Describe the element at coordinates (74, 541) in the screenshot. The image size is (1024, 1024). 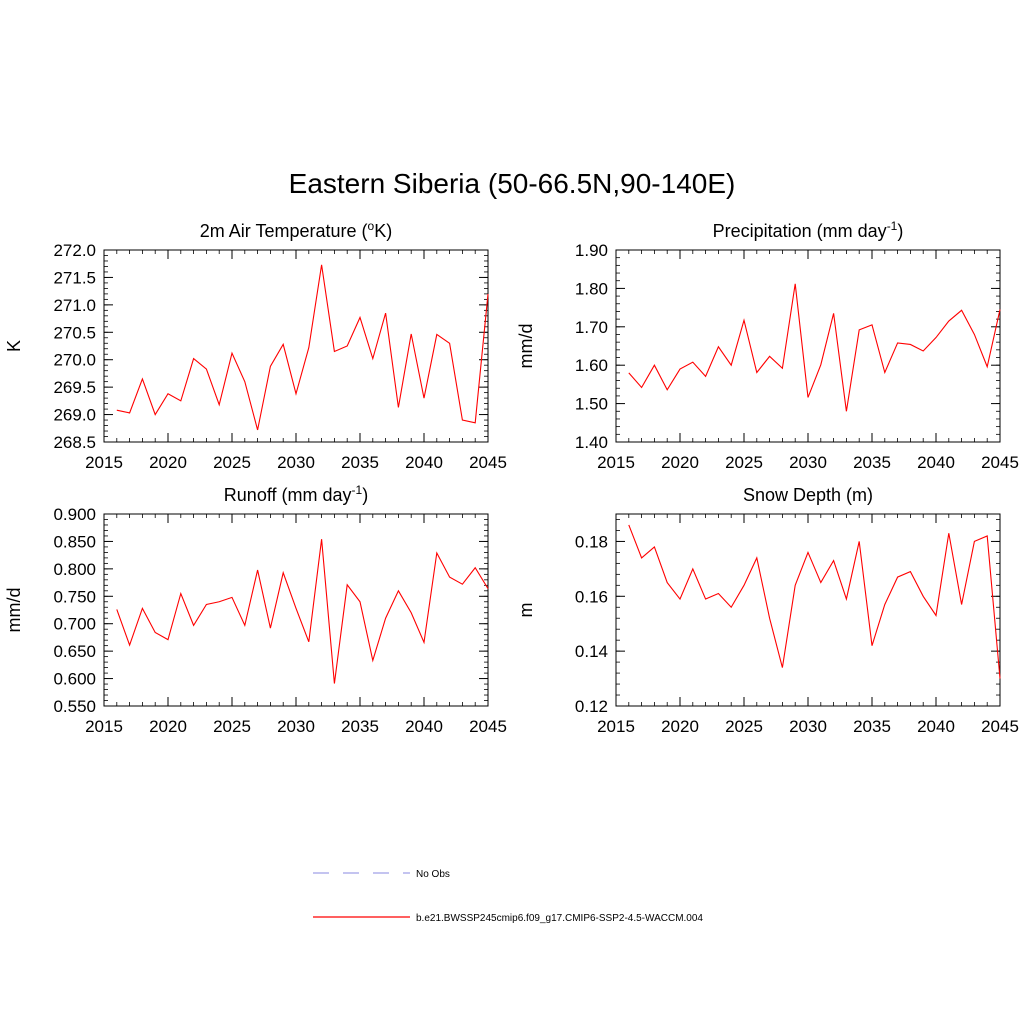
I see `y-tick-label: 0.850` at that location.